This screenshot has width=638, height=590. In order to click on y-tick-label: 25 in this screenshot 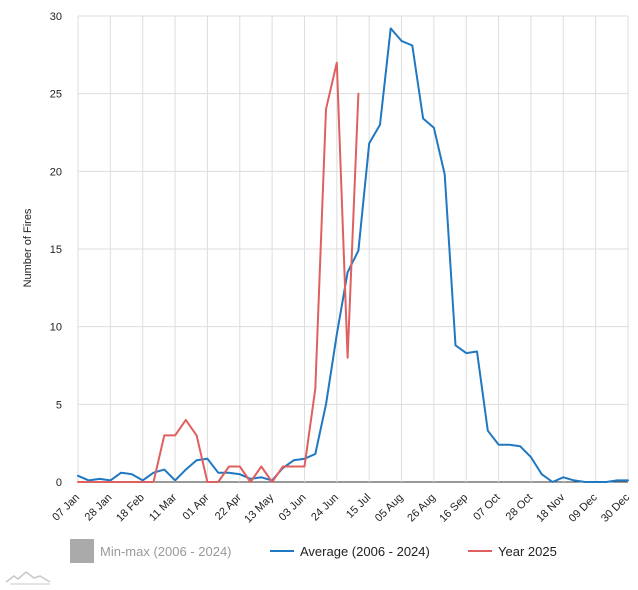, I will do `click(56, 95)`.